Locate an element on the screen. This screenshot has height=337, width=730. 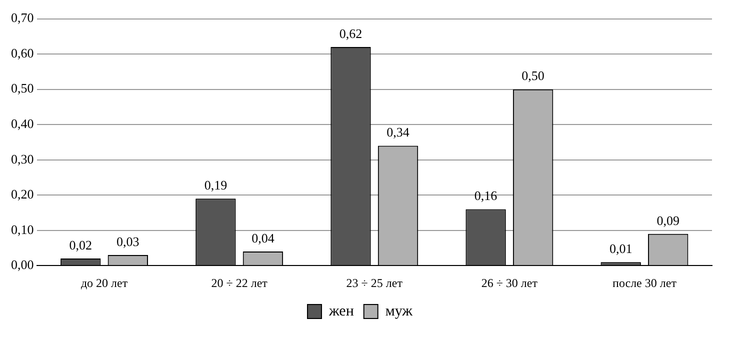
data-label: 0,16 is located at coordinates (486, 196).